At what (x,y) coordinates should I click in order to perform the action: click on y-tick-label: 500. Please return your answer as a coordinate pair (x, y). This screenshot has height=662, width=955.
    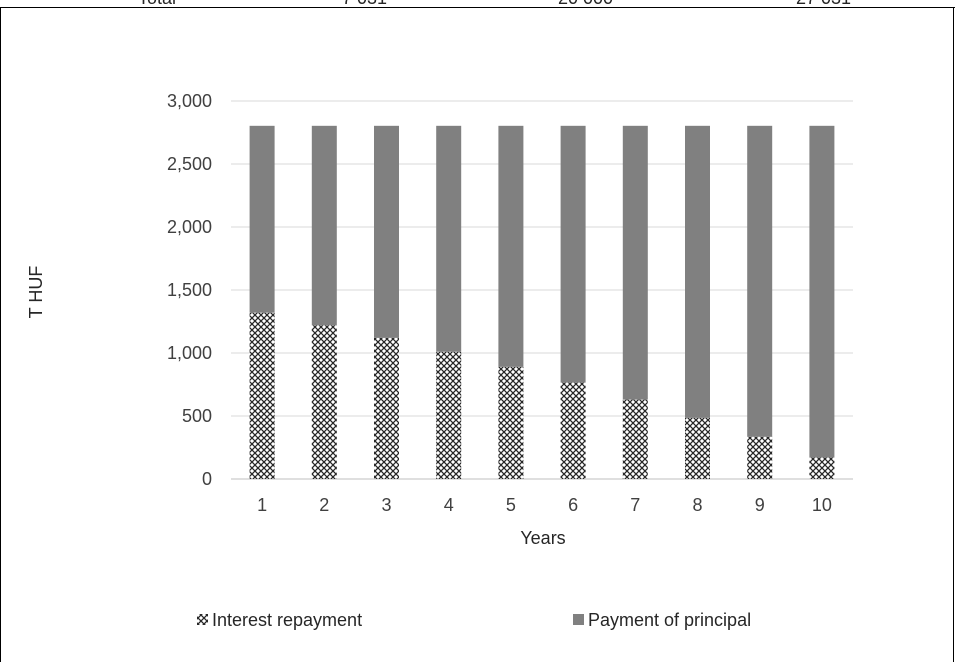
    Looking at the image, I should click on (197, 416).